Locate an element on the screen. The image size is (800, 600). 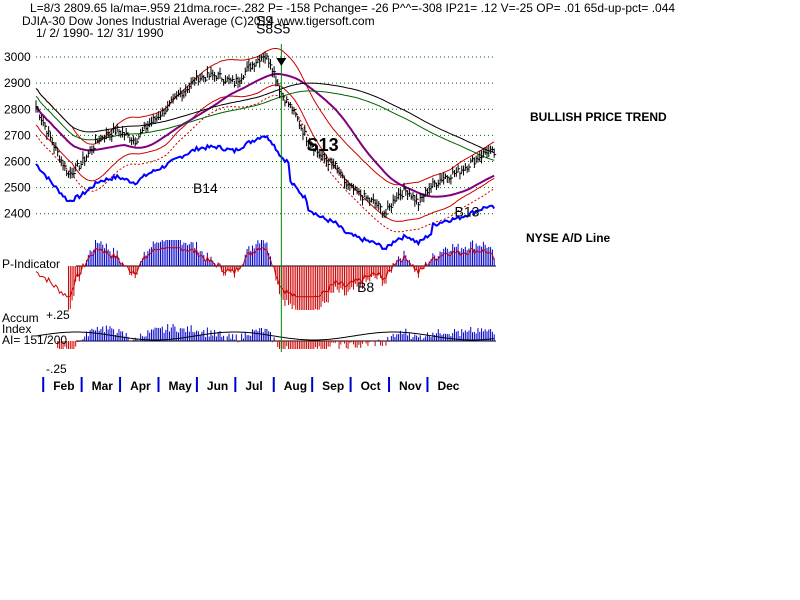
accum-ma-line is located at coordinates (265, 336).